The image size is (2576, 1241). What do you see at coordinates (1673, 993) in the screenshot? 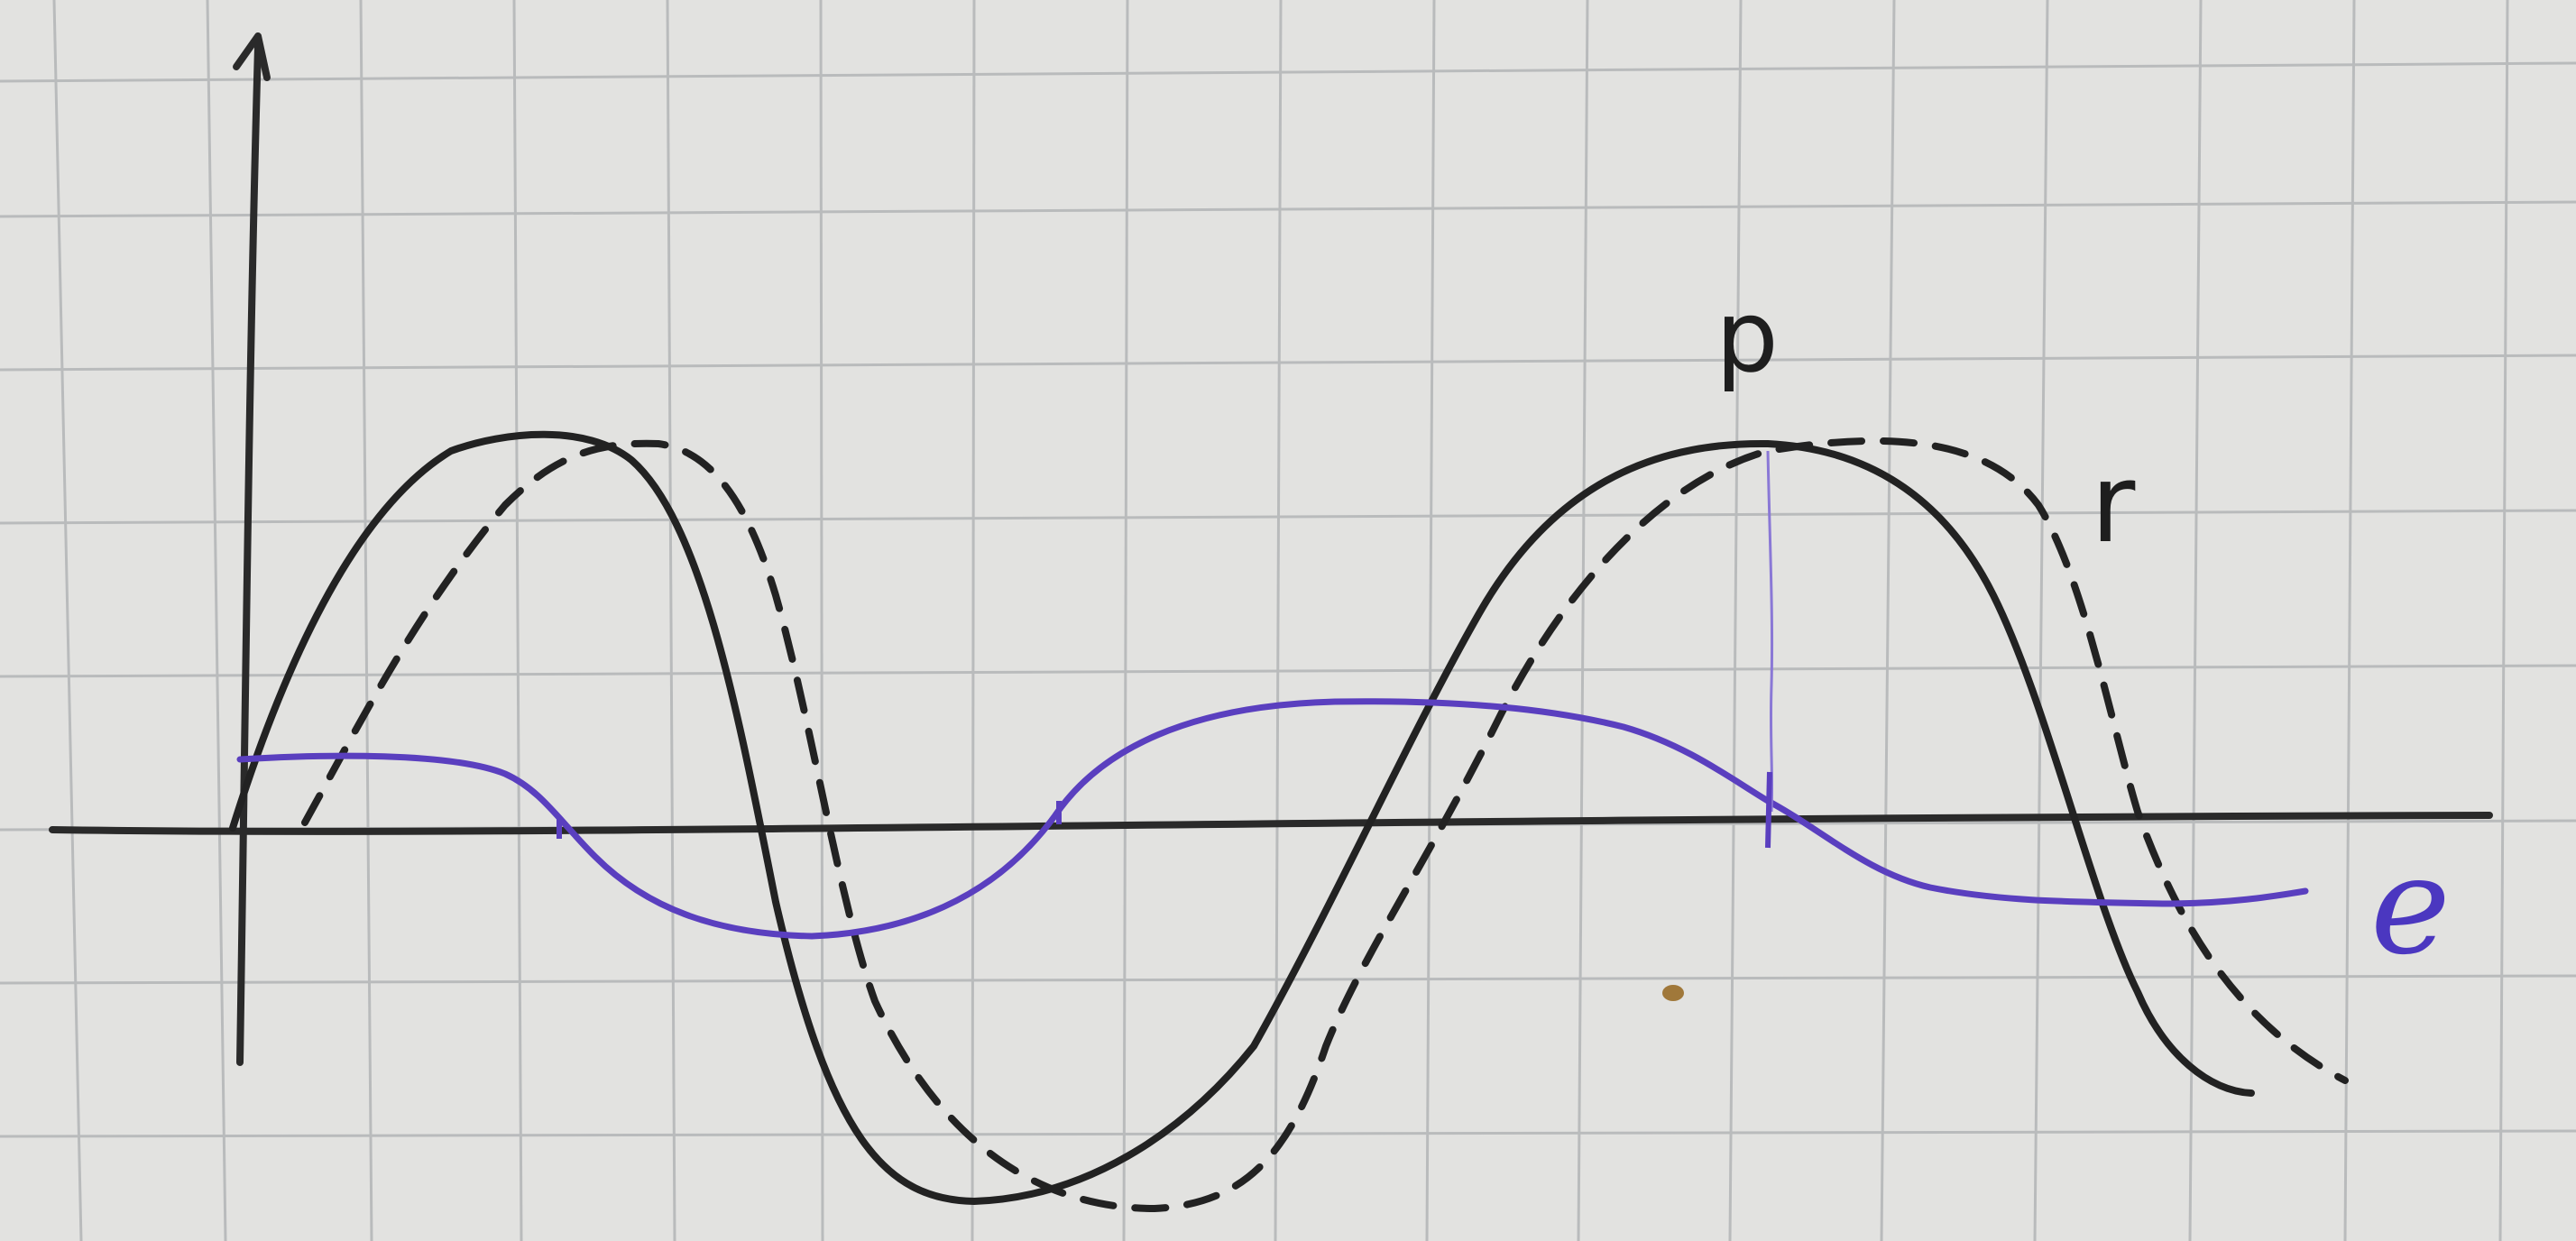
I see `paper-fleck` at bounding box center [1673, 993].